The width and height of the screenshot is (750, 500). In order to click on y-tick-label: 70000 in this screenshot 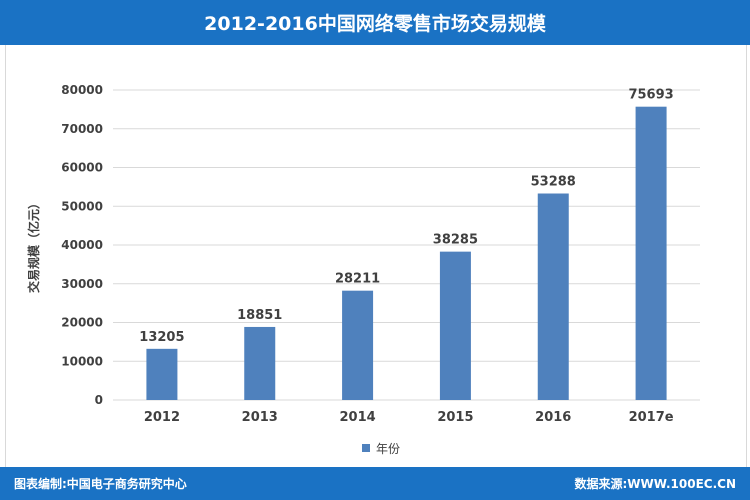, I will do `click(82, 129)`.